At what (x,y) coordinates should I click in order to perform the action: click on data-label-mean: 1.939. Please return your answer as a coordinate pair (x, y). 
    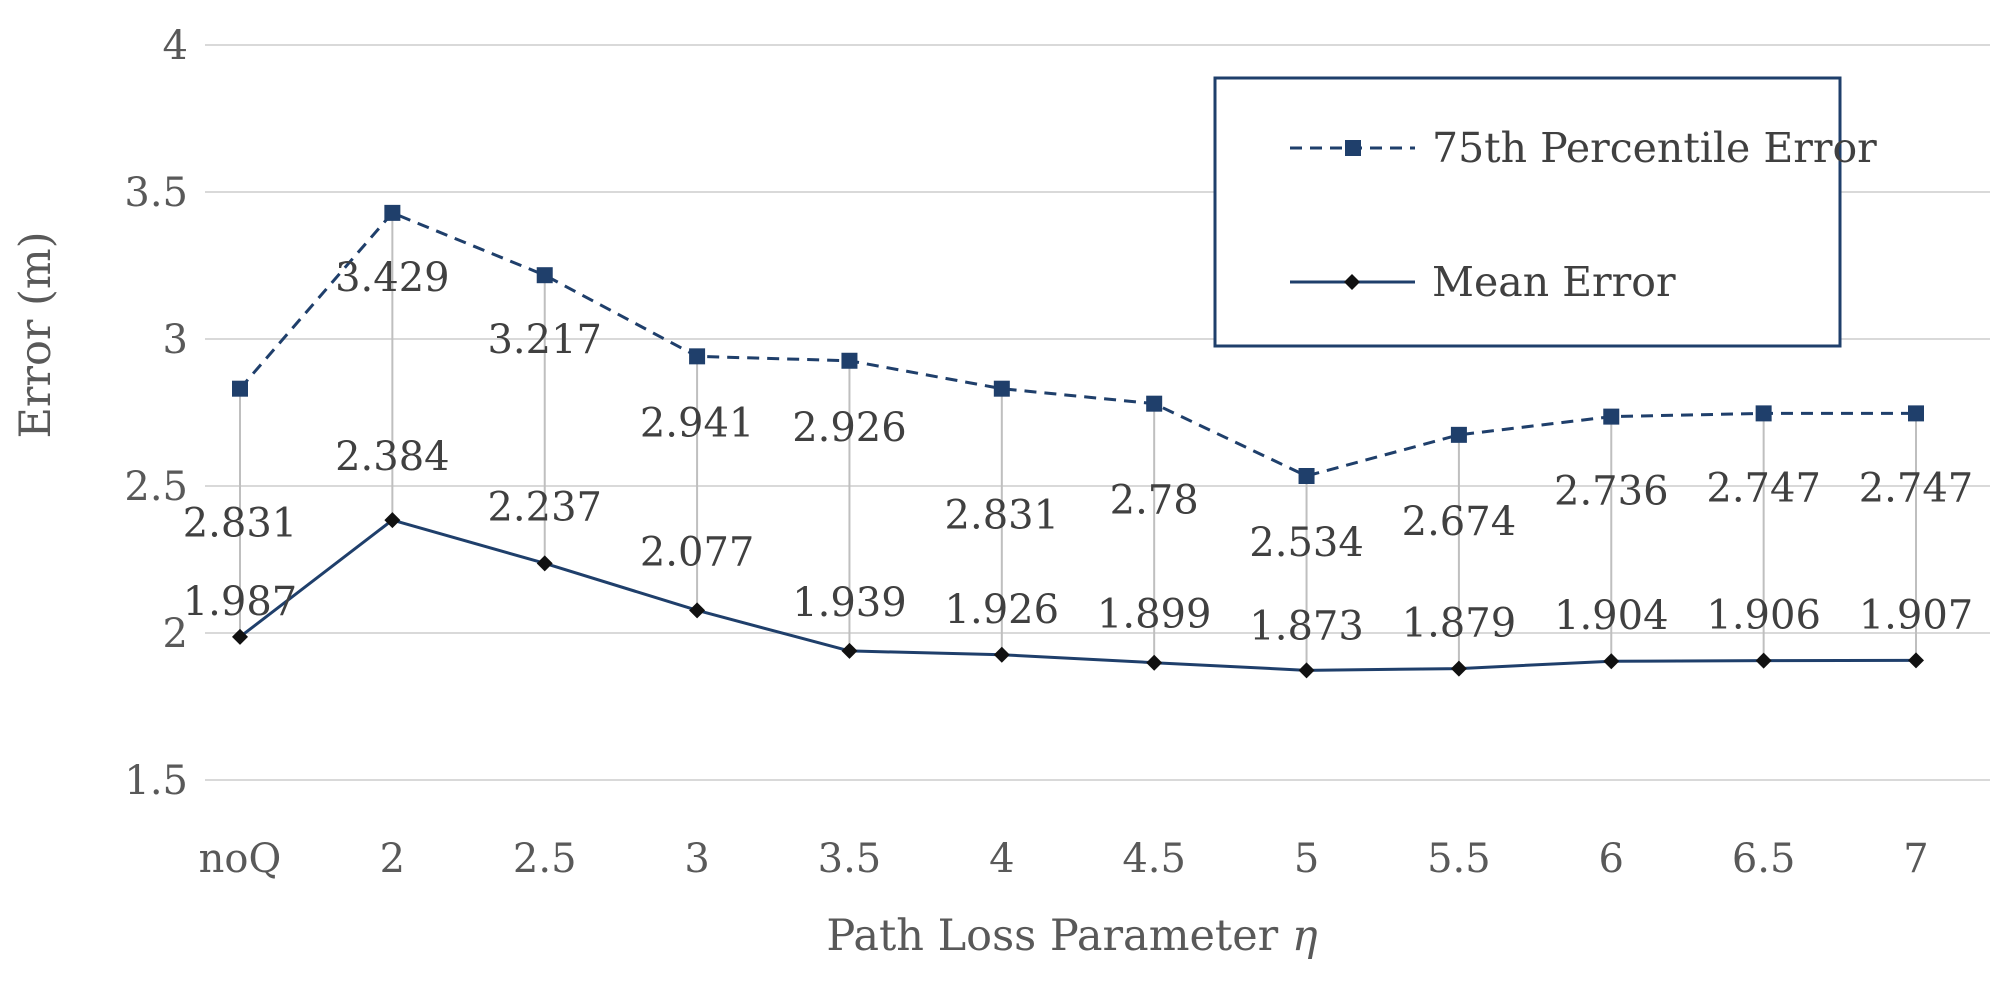
    Looking at the image, I should click on (849, 603).